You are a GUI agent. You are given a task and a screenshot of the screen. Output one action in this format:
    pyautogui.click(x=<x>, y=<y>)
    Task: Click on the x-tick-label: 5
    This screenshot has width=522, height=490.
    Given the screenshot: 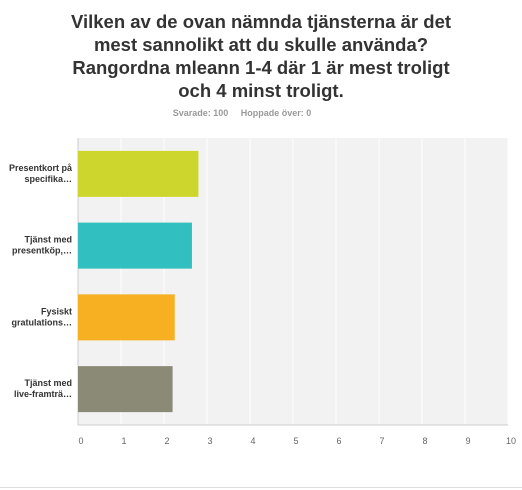 What is the action you would take?
    pyautogui.click(x=295, y=441)
    